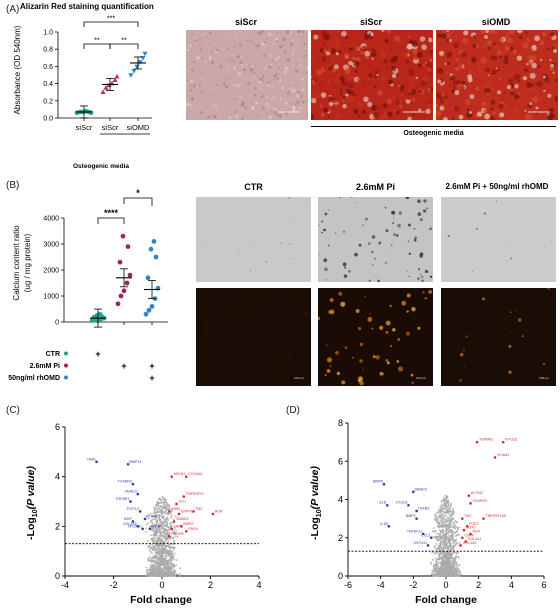  What do you see at coordinates (113, 585) in the screenshot?
I see `panel-c-xtick-label: -2` at bounding box center [113, 585].